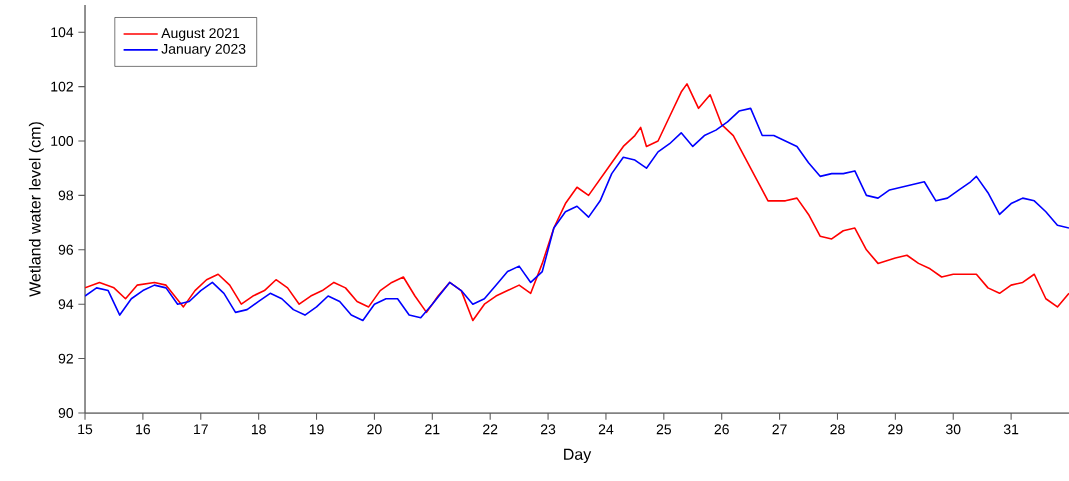 Image resolution: width=1069 pixels, height=481 pixels. What do you see at coordinates (62, 141) in the screenshot?
I see `y-tick-label: 100` at bounding box center [62, 141].